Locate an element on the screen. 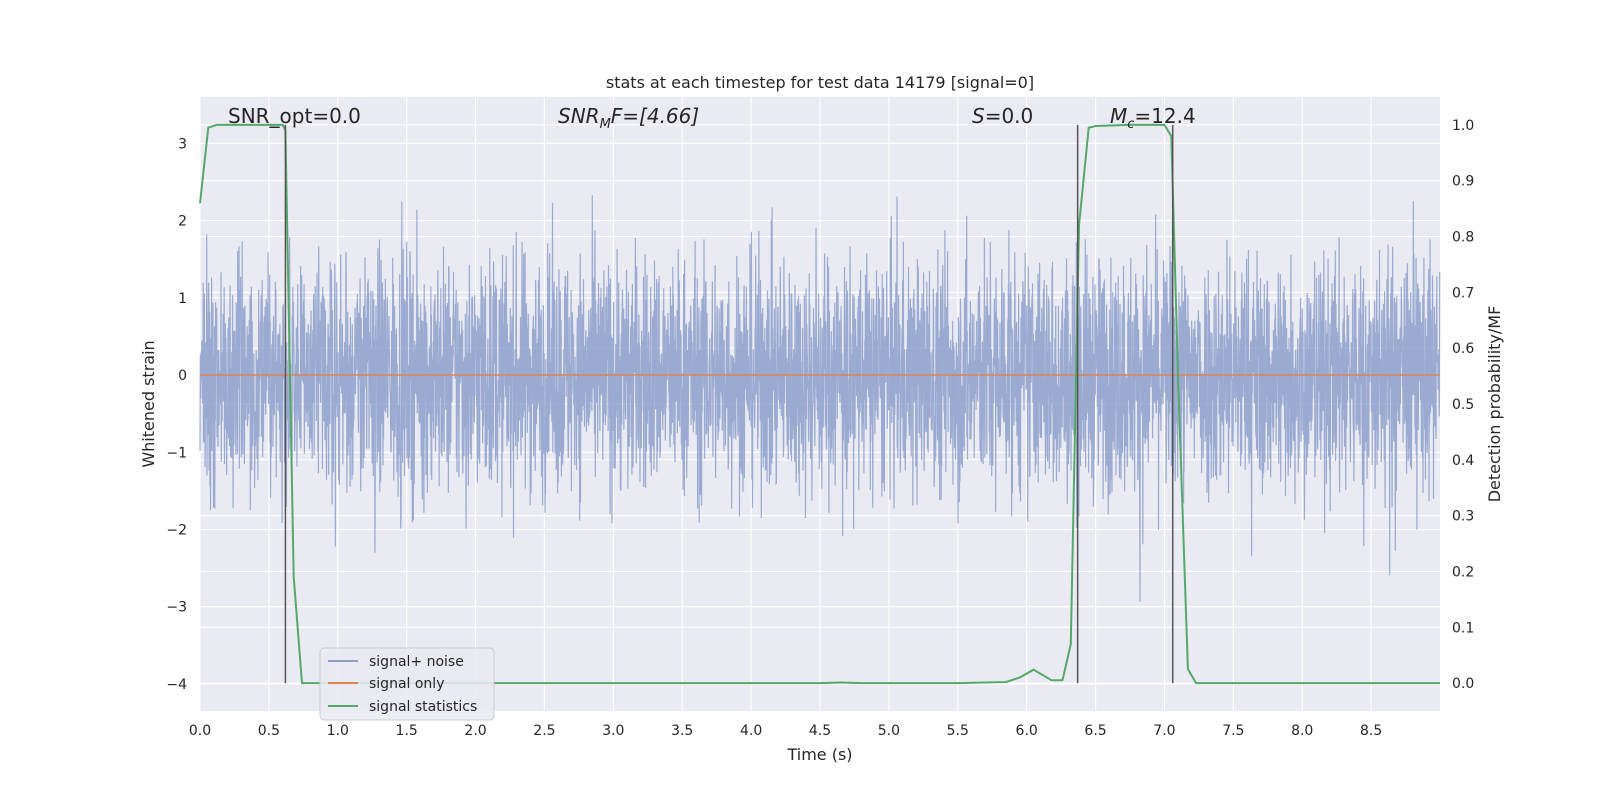  x-tick-label: 8.0 is located at coordinates (1302, 731).